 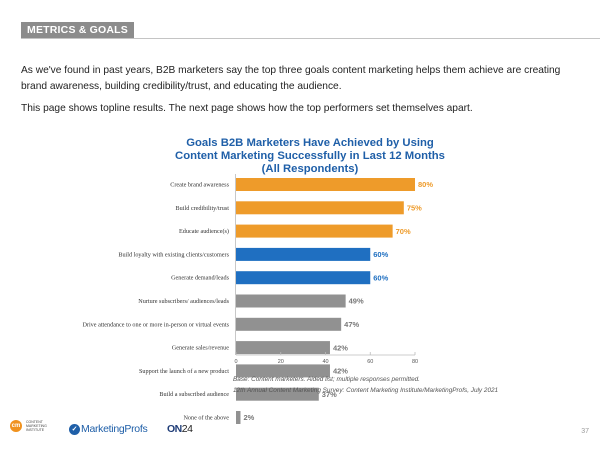 I want to click on x-tick-label: 80, so click(x=415, y=362).